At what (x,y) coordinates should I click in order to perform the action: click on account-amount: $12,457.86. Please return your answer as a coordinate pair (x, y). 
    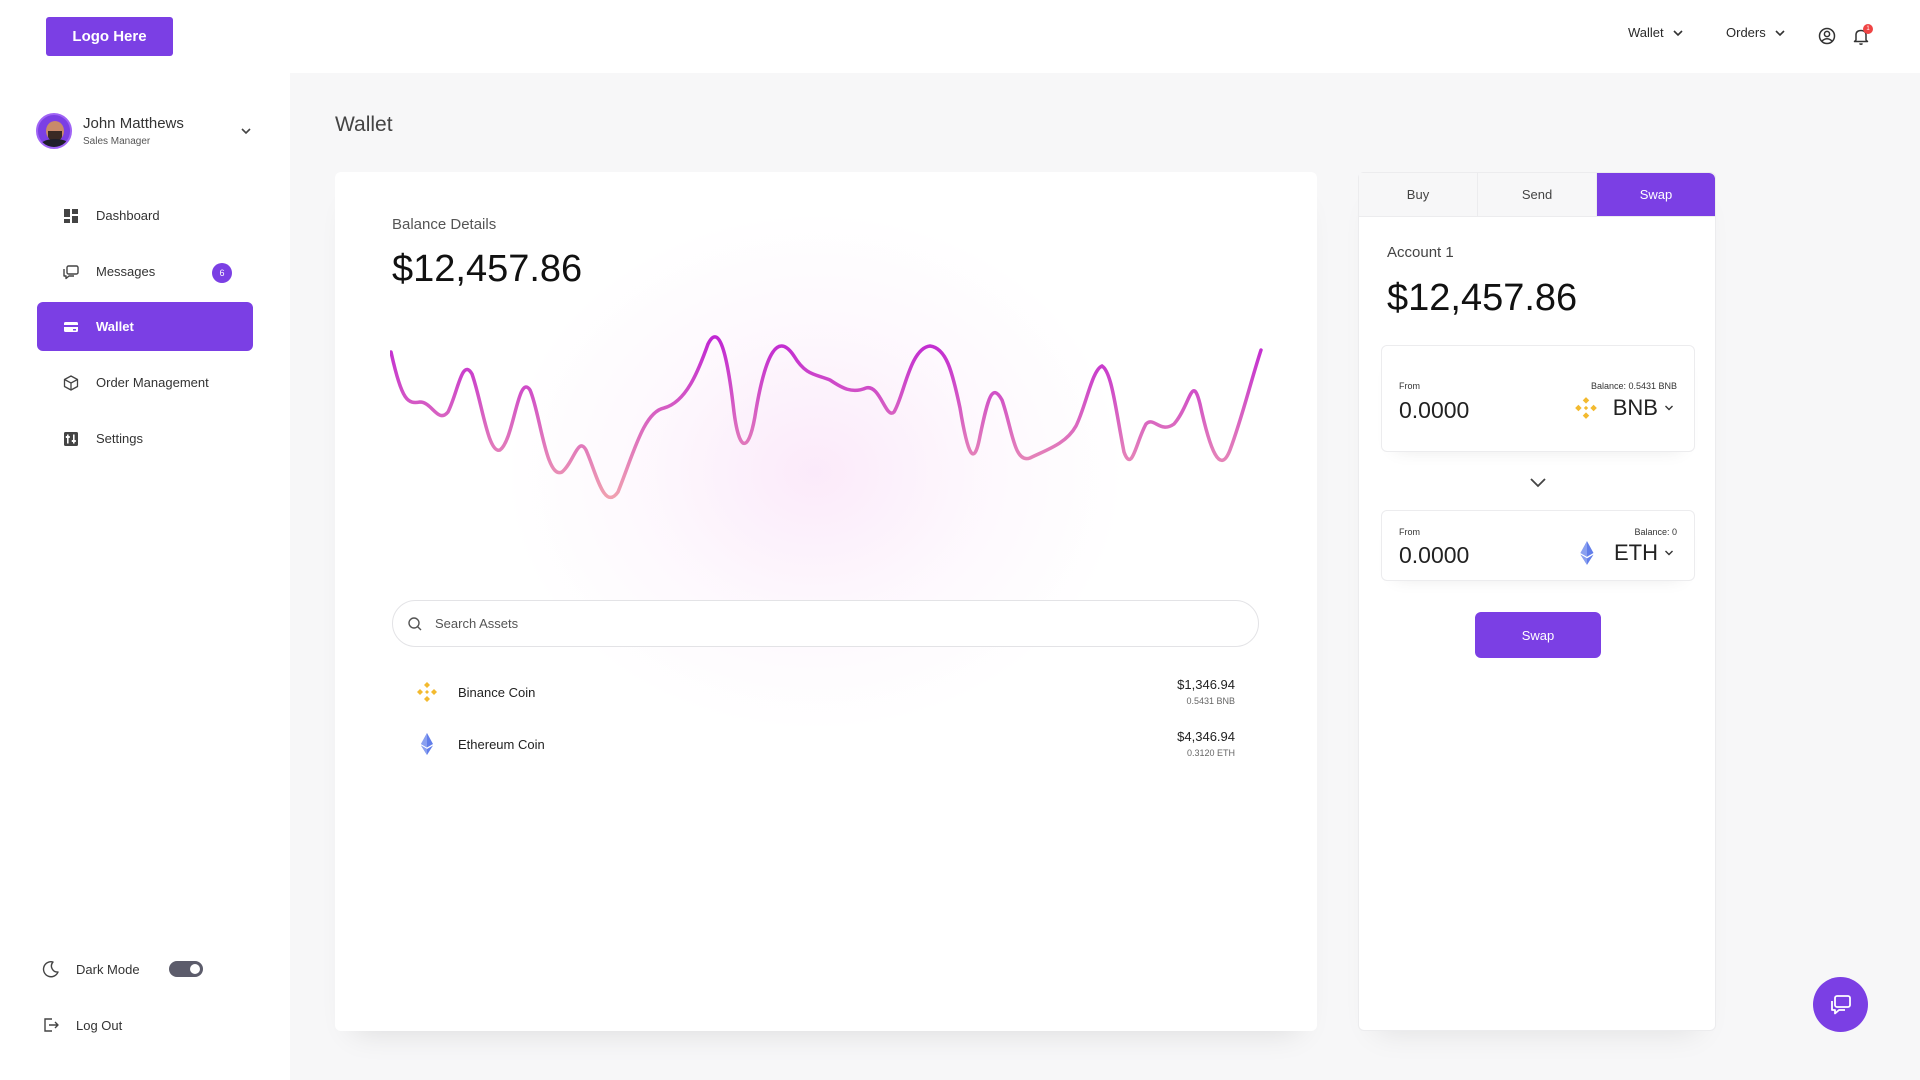
    Looking at the image, I should click on (1482, 298).